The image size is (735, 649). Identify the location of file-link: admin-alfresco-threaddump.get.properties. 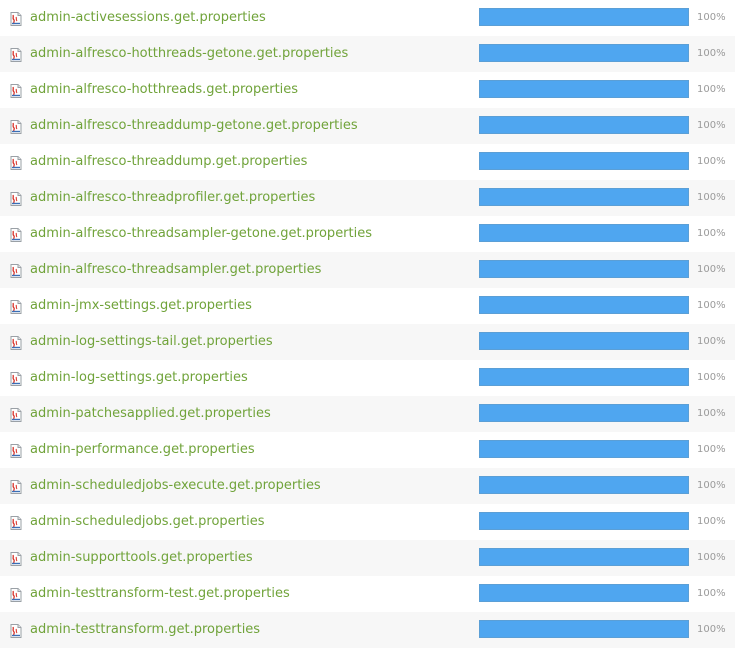
(169, 161).